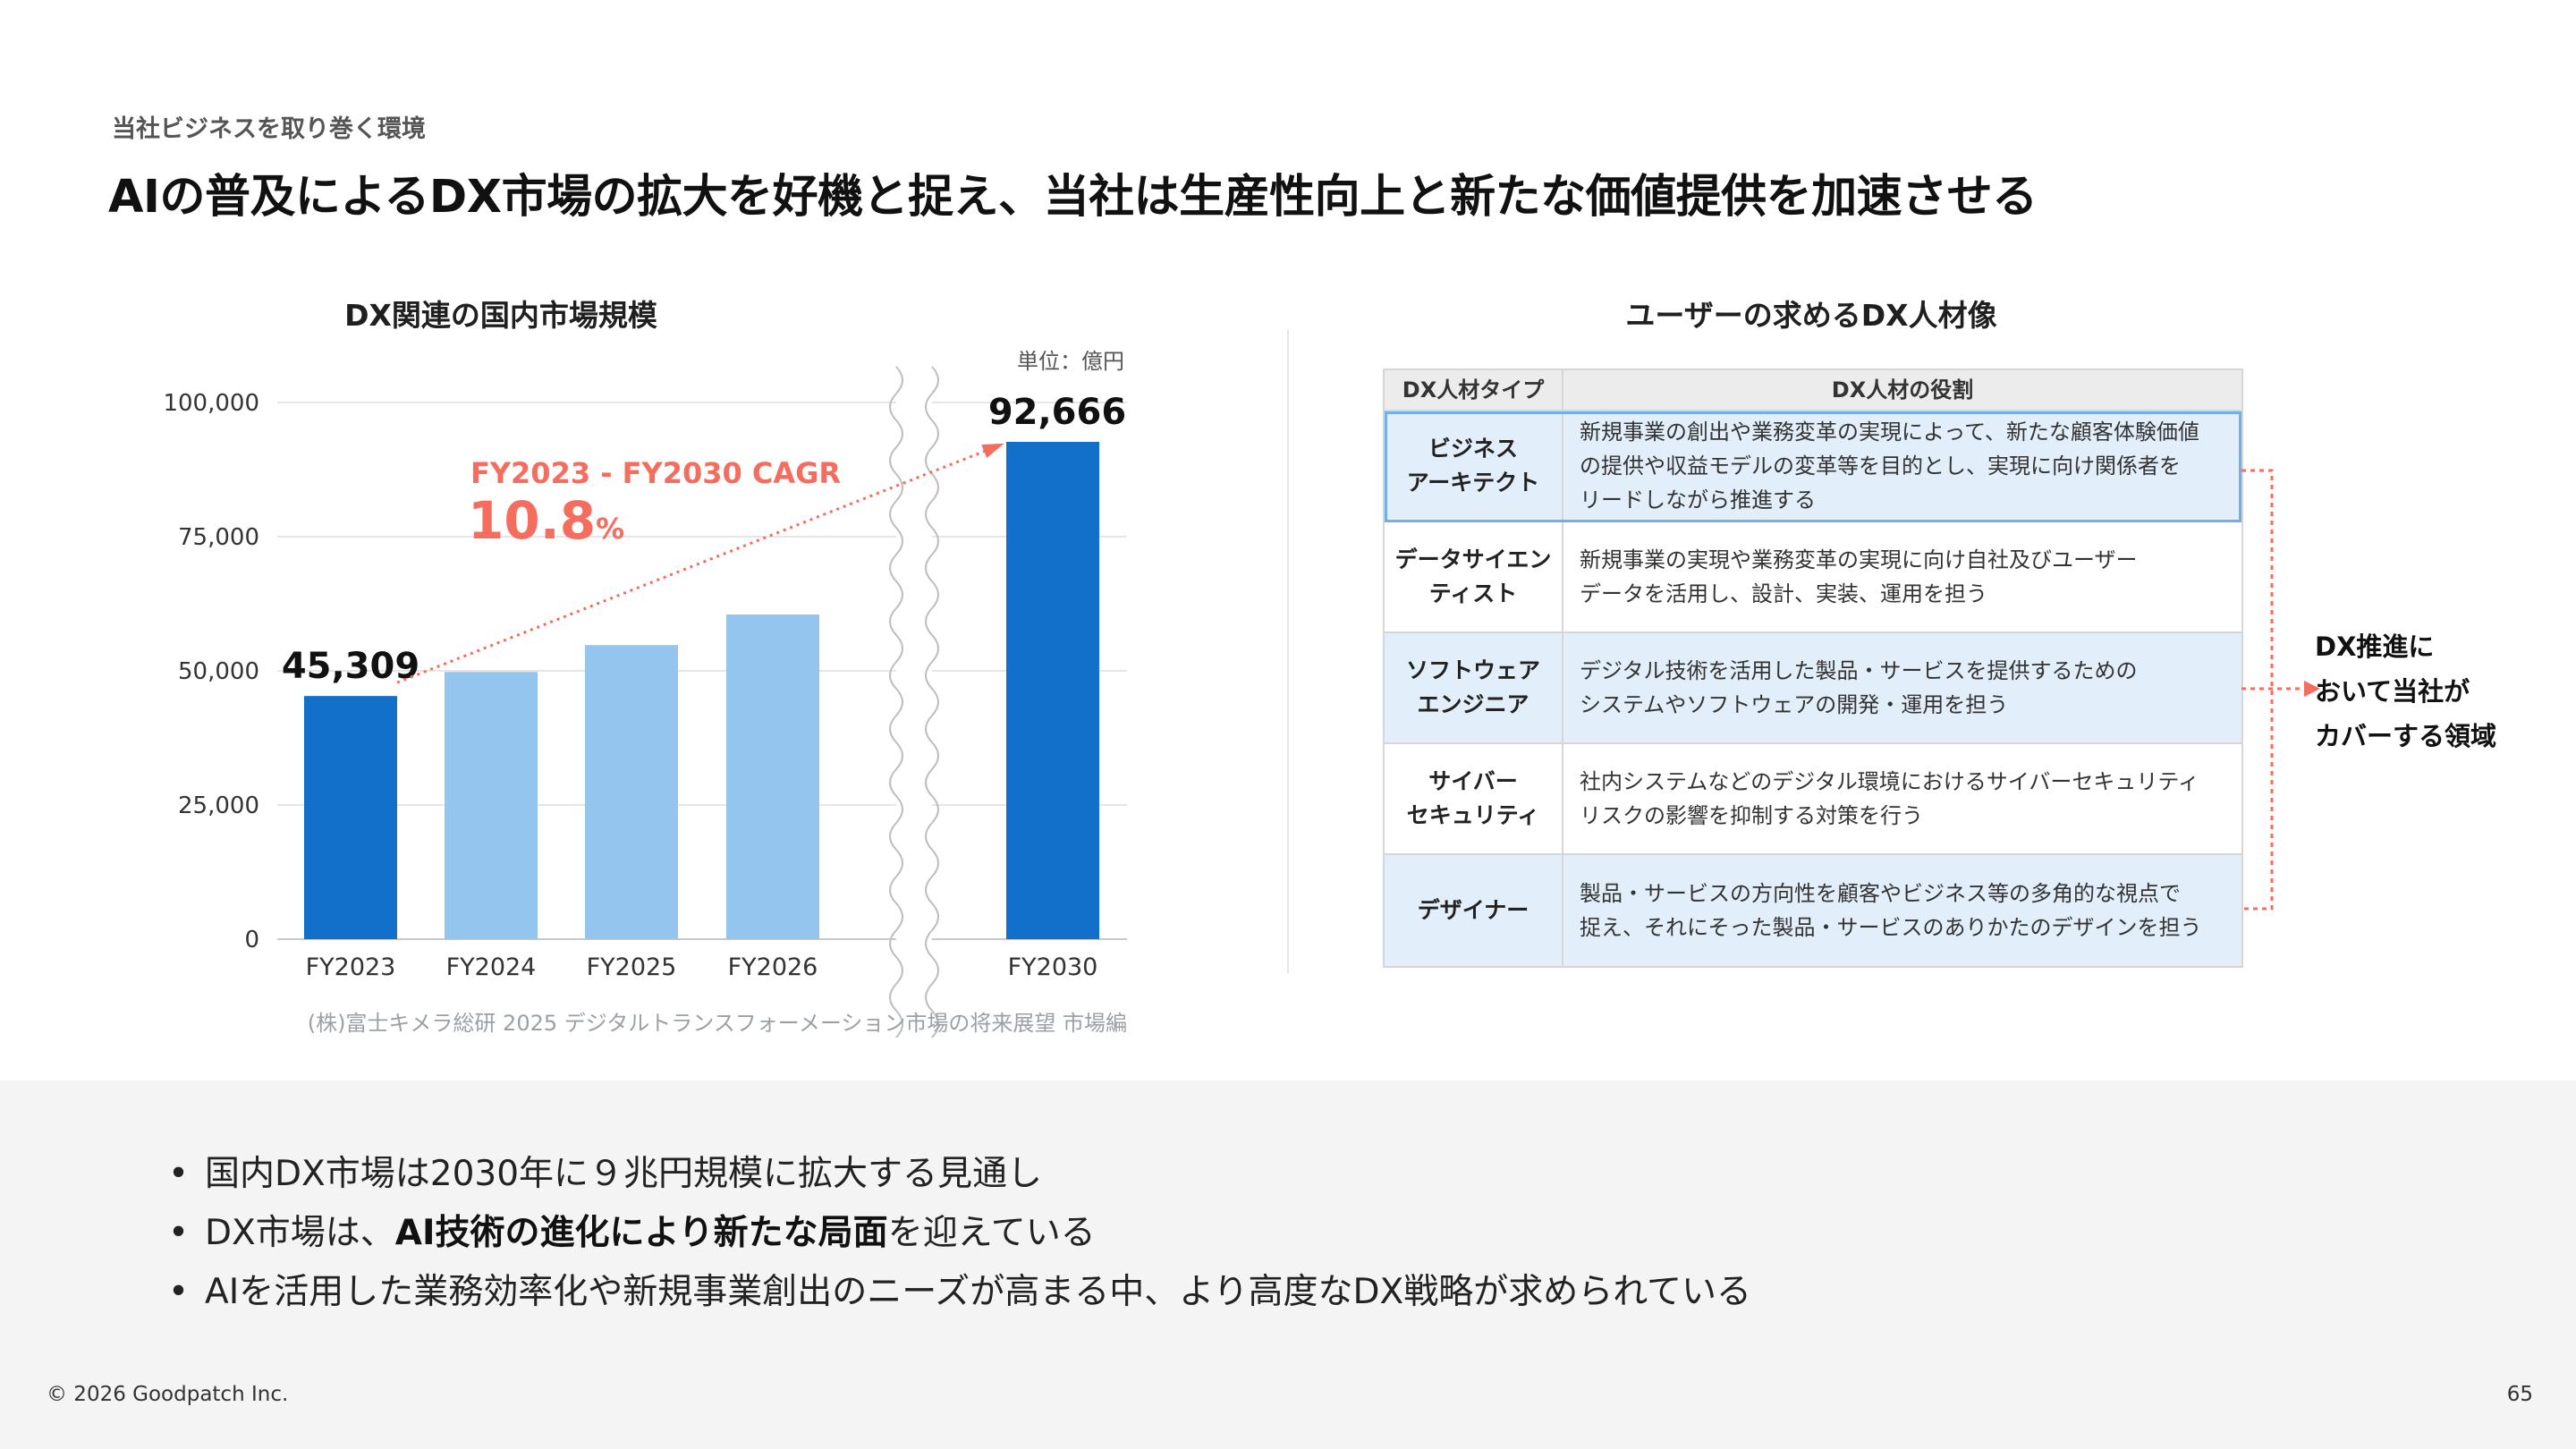 The image size is (2576, 1449). I want to click on y-tick-label: 100,000, so click(211, 403).